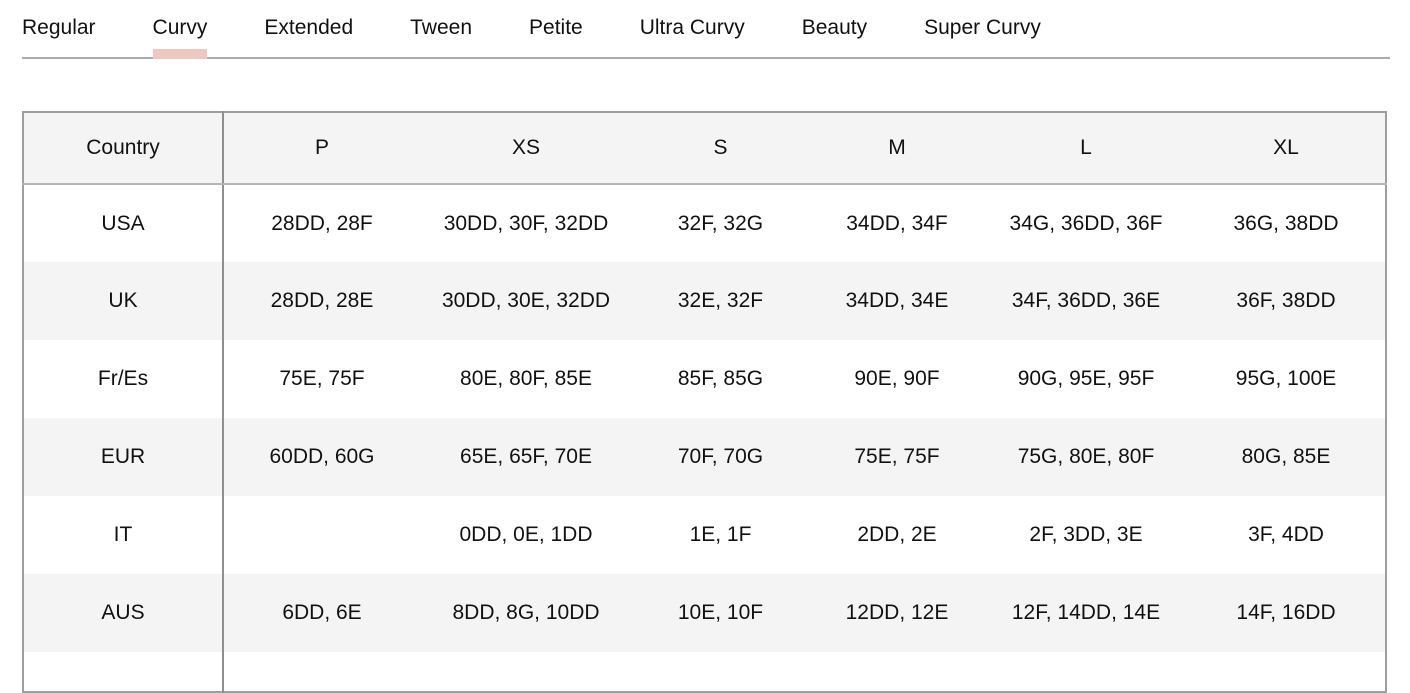  Describe the element at coordinates (123, 535) in the screenshot. I see `country-label: IT` at that location.